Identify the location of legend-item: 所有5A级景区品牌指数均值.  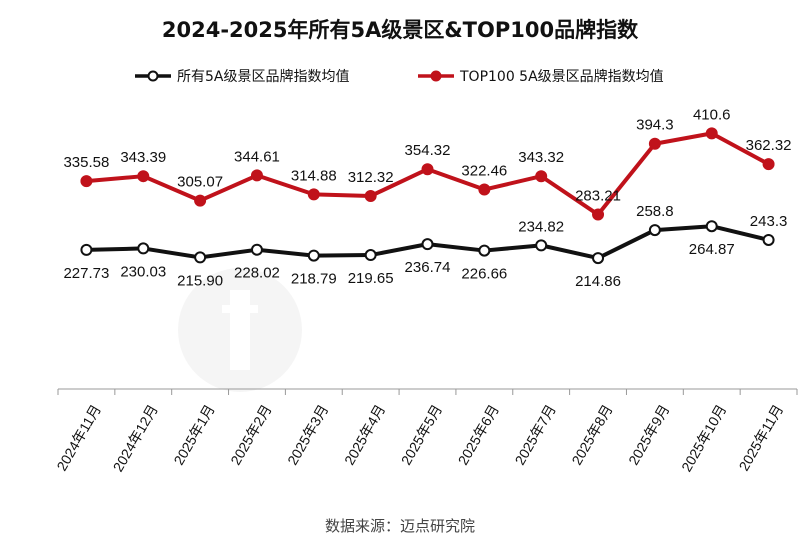
(242, 76).